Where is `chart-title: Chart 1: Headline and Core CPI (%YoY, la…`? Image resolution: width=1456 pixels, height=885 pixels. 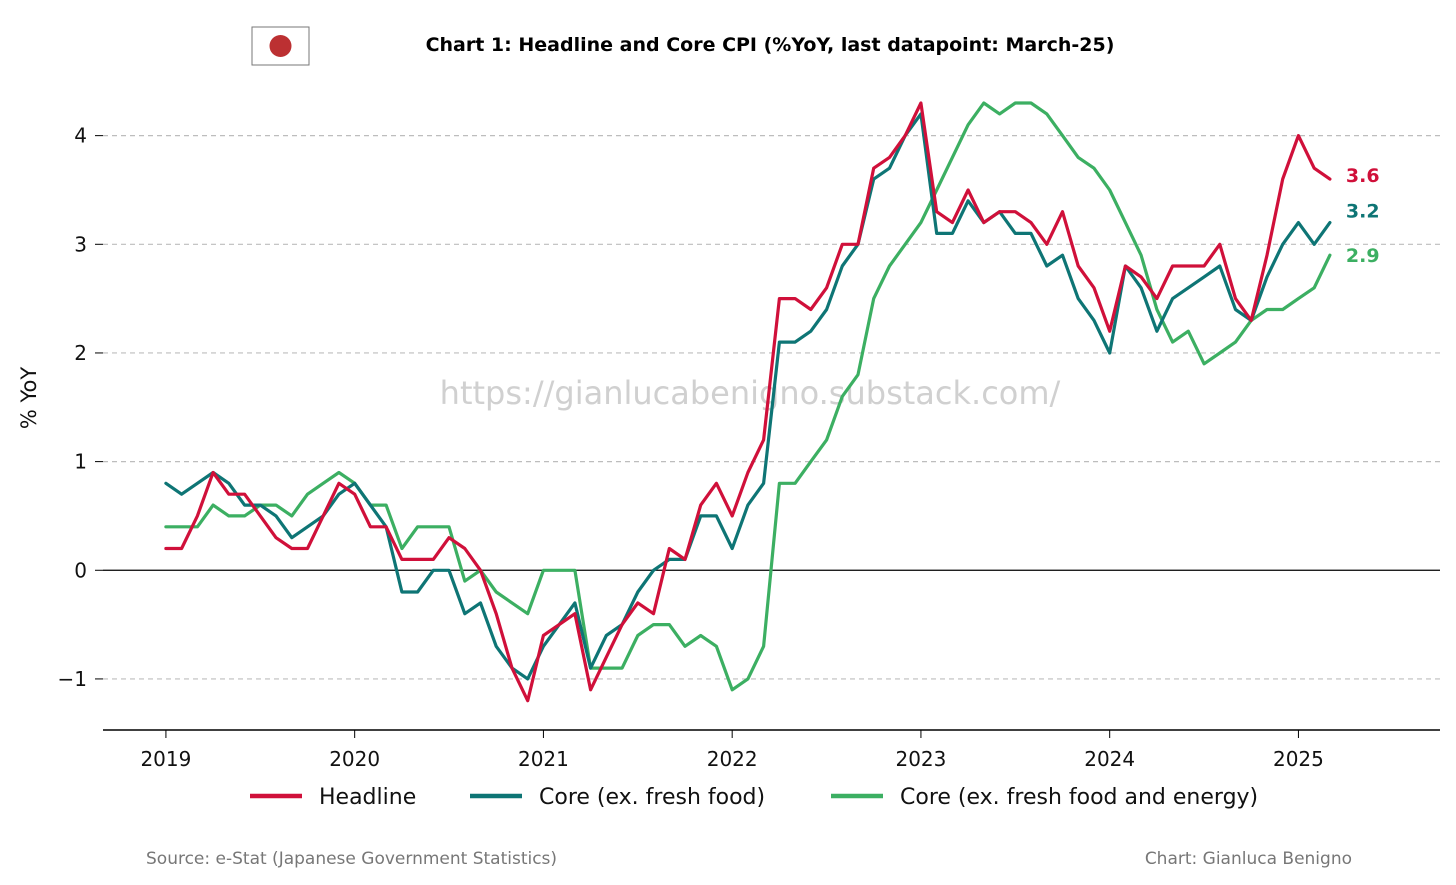
chart-title: Chart 1: Headline and Core CPI (%YoY, la… is located at coordinates (770, 45).